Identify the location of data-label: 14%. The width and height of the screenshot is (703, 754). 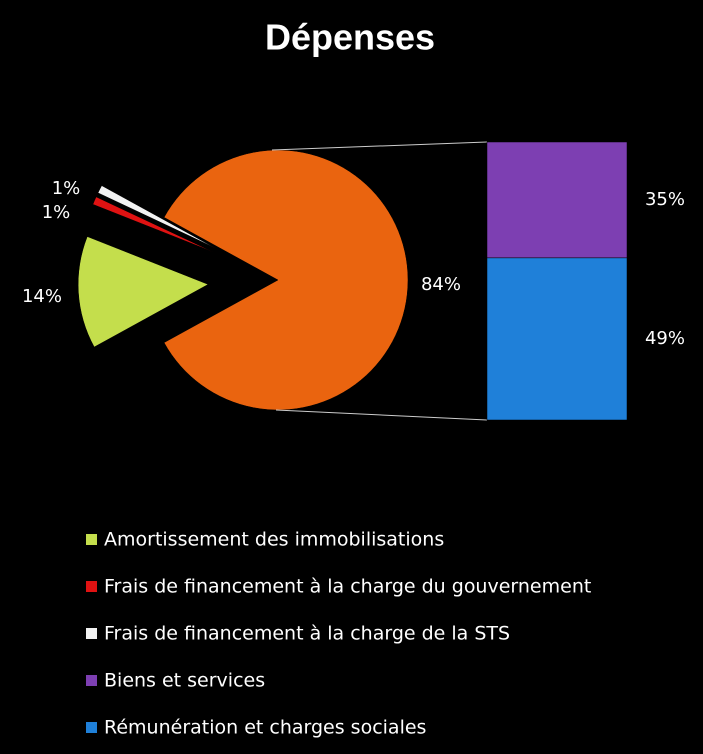
(42, 296).